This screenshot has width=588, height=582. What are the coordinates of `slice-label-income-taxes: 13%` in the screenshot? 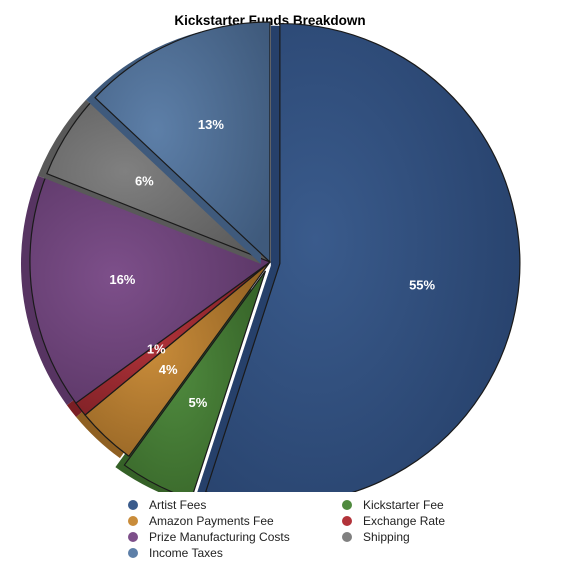 It's located at (211, 124).